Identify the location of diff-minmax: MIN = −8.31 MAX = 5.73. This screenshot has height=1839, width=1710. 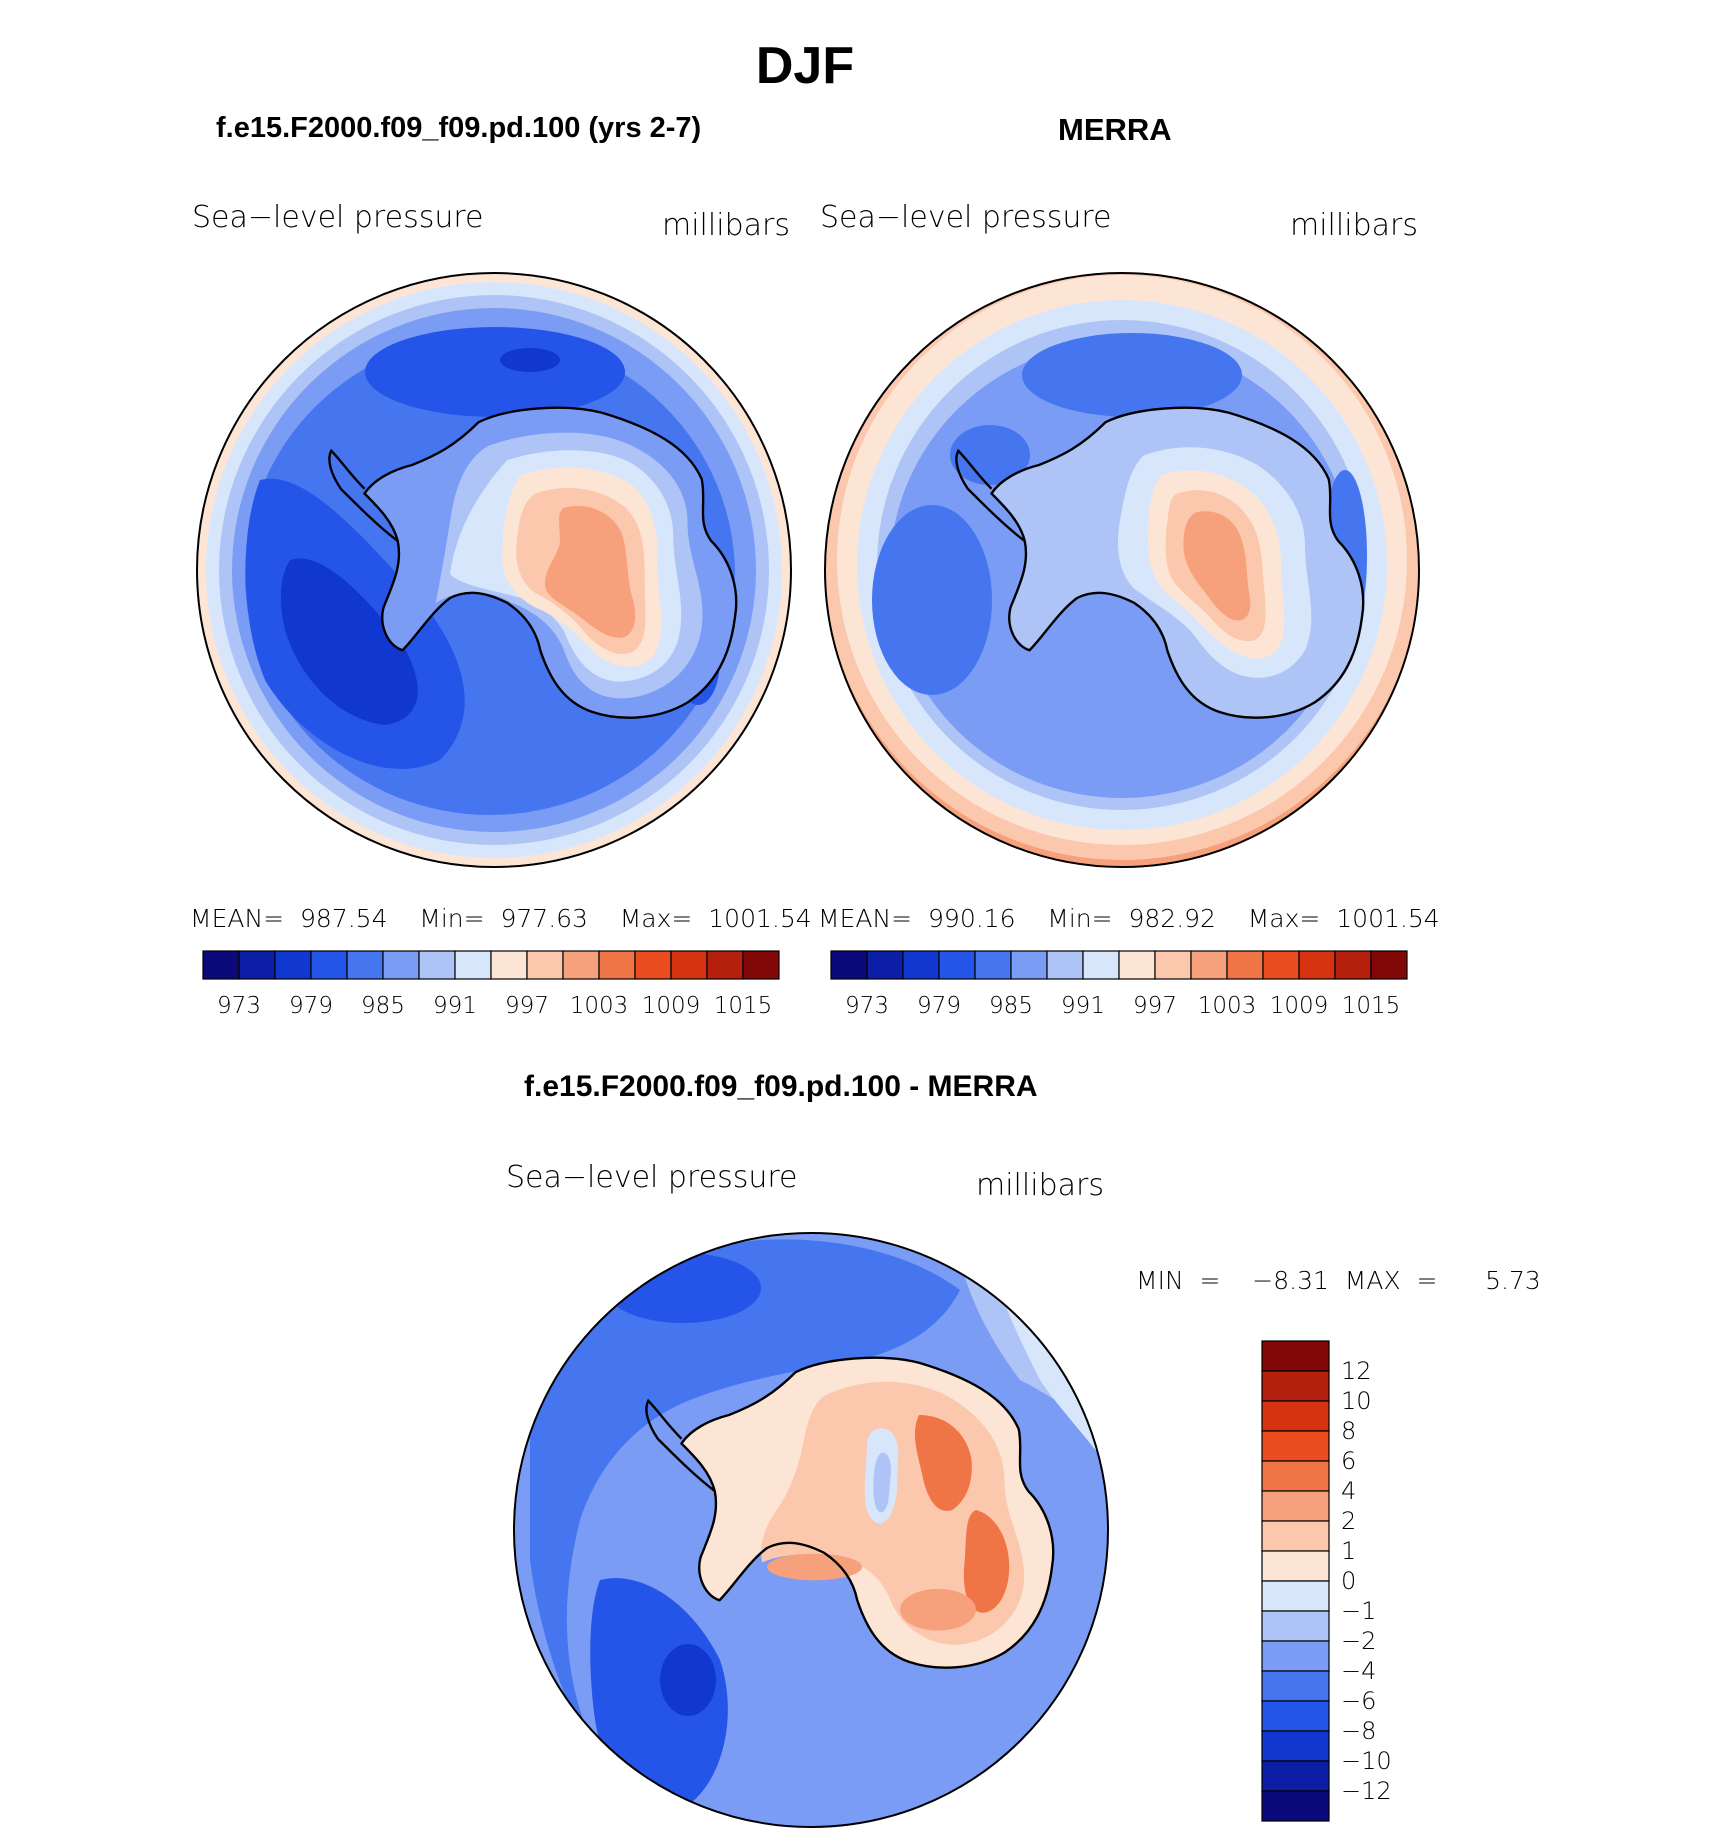
(1338, 1280).